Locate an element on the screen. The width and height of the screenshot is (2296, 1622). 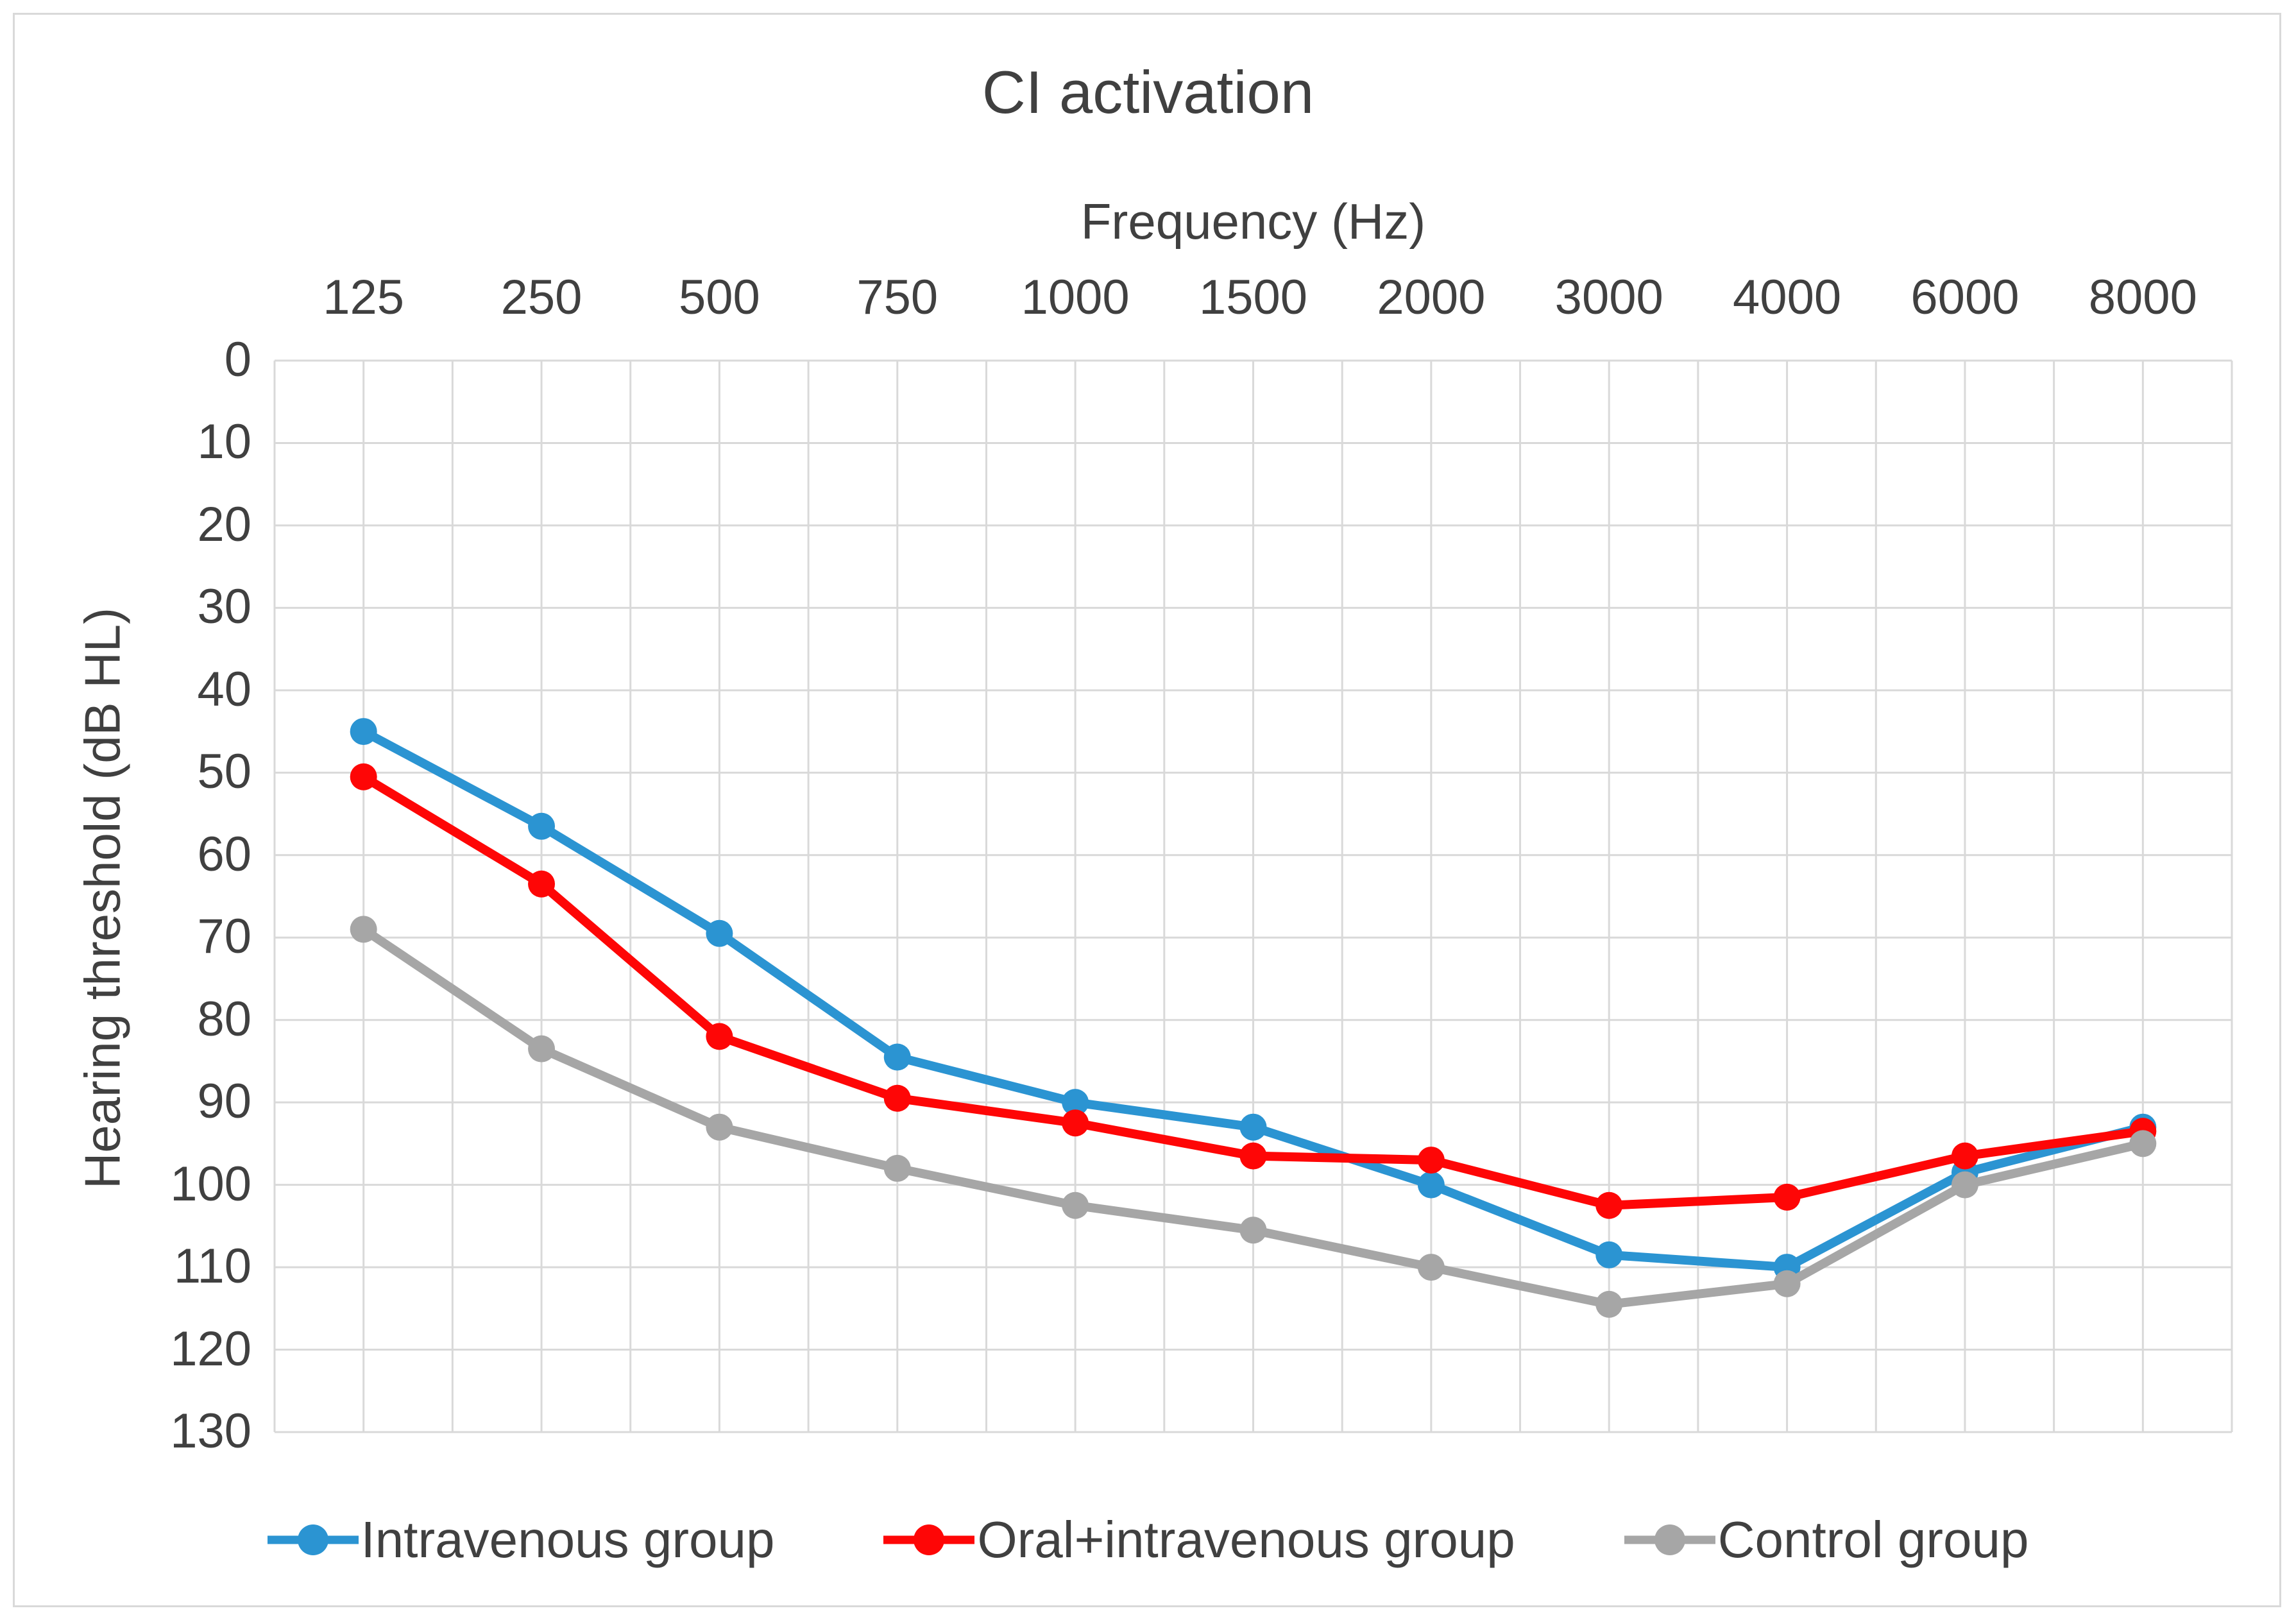
y-tick-label-90: 90 is located at coordinates (224, 1101).